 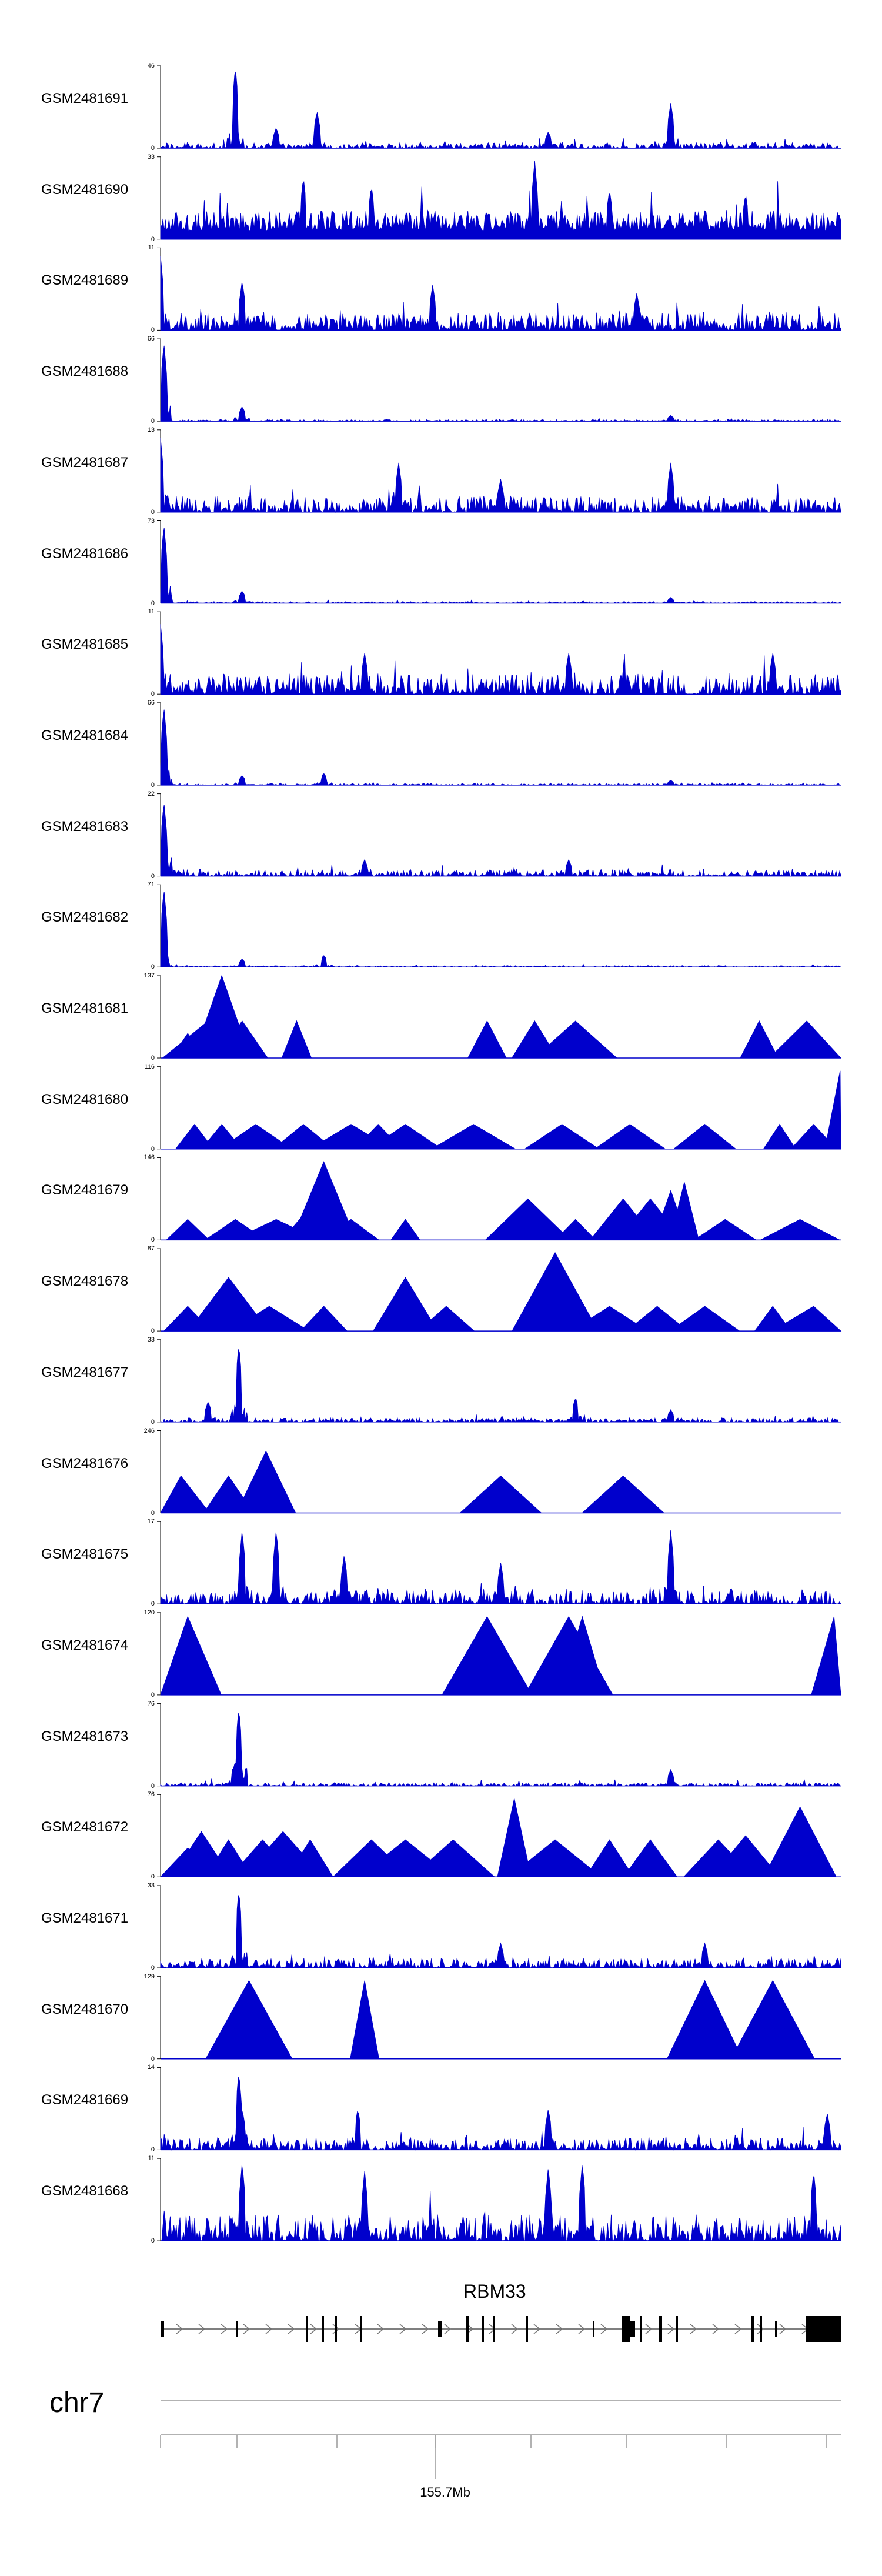 I want to click on track-label: GSM2481679, so click(x=85, y=1190).